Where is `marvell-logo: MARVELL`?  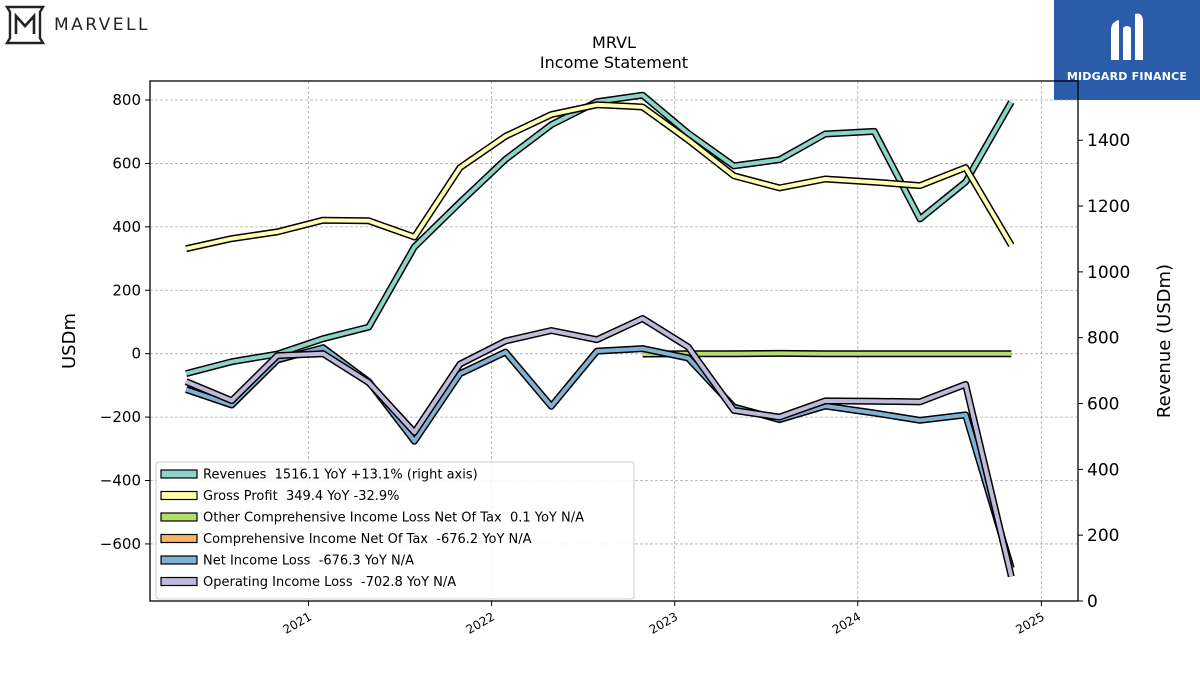 marvell-logo: MARVELL is located at coordinates (77, 25).